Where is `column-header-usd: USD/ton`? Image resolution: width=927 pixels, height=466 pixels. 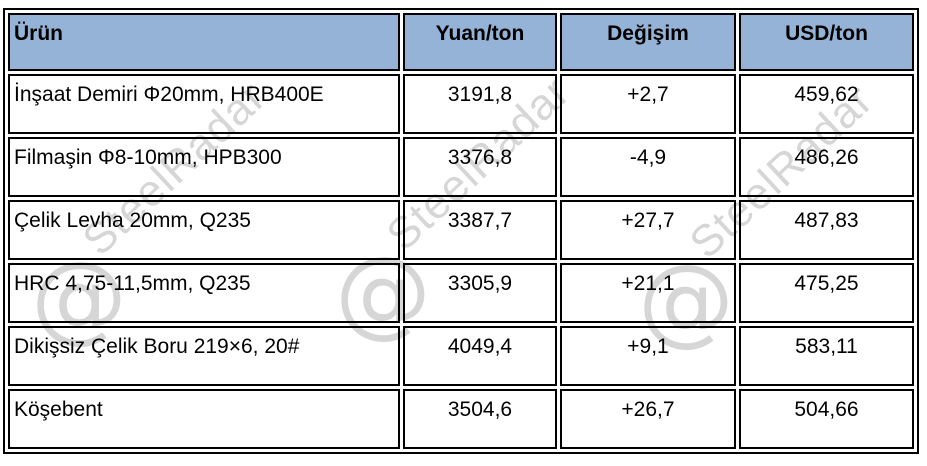 column-header-usd: USD/ton is located at coordinates (826, 42).